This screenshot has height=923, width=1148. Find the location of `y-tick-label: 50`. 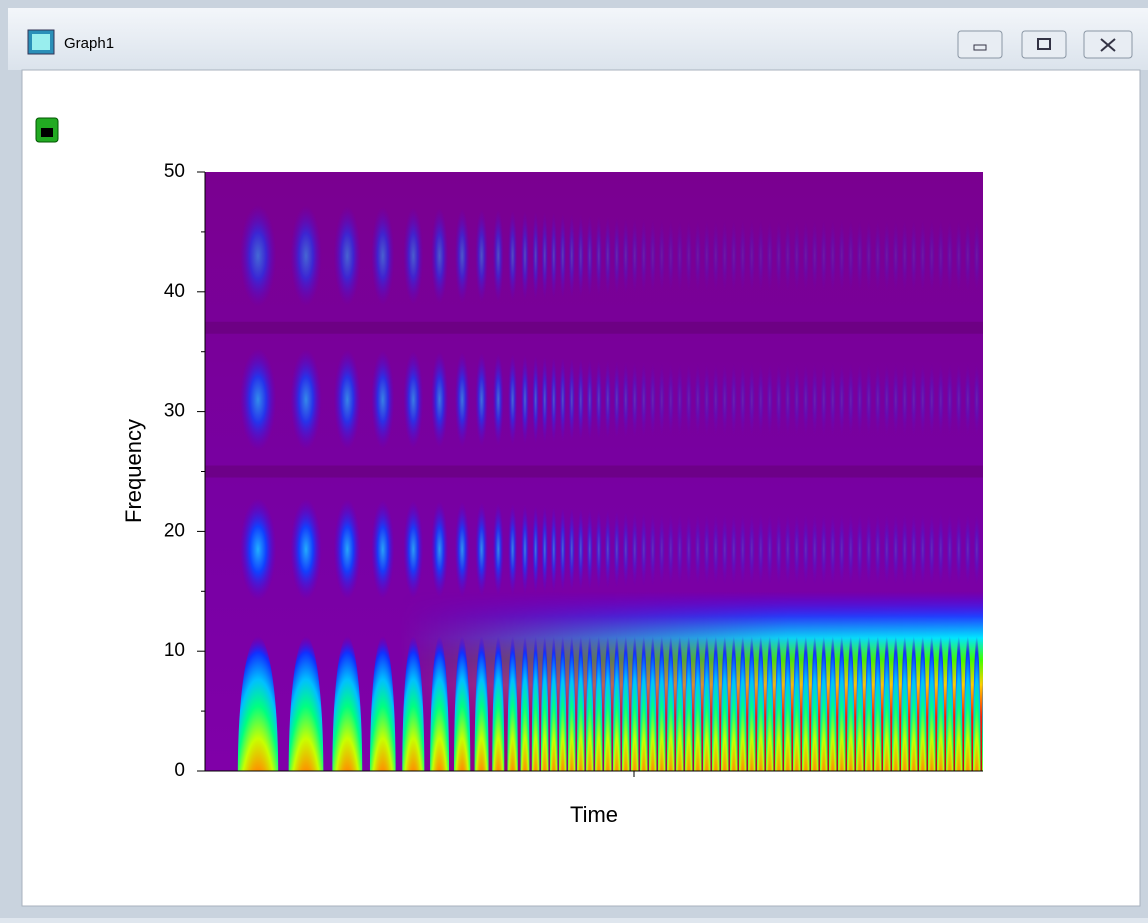

y-tick-label: 50 is located at coordinates (174, 171).